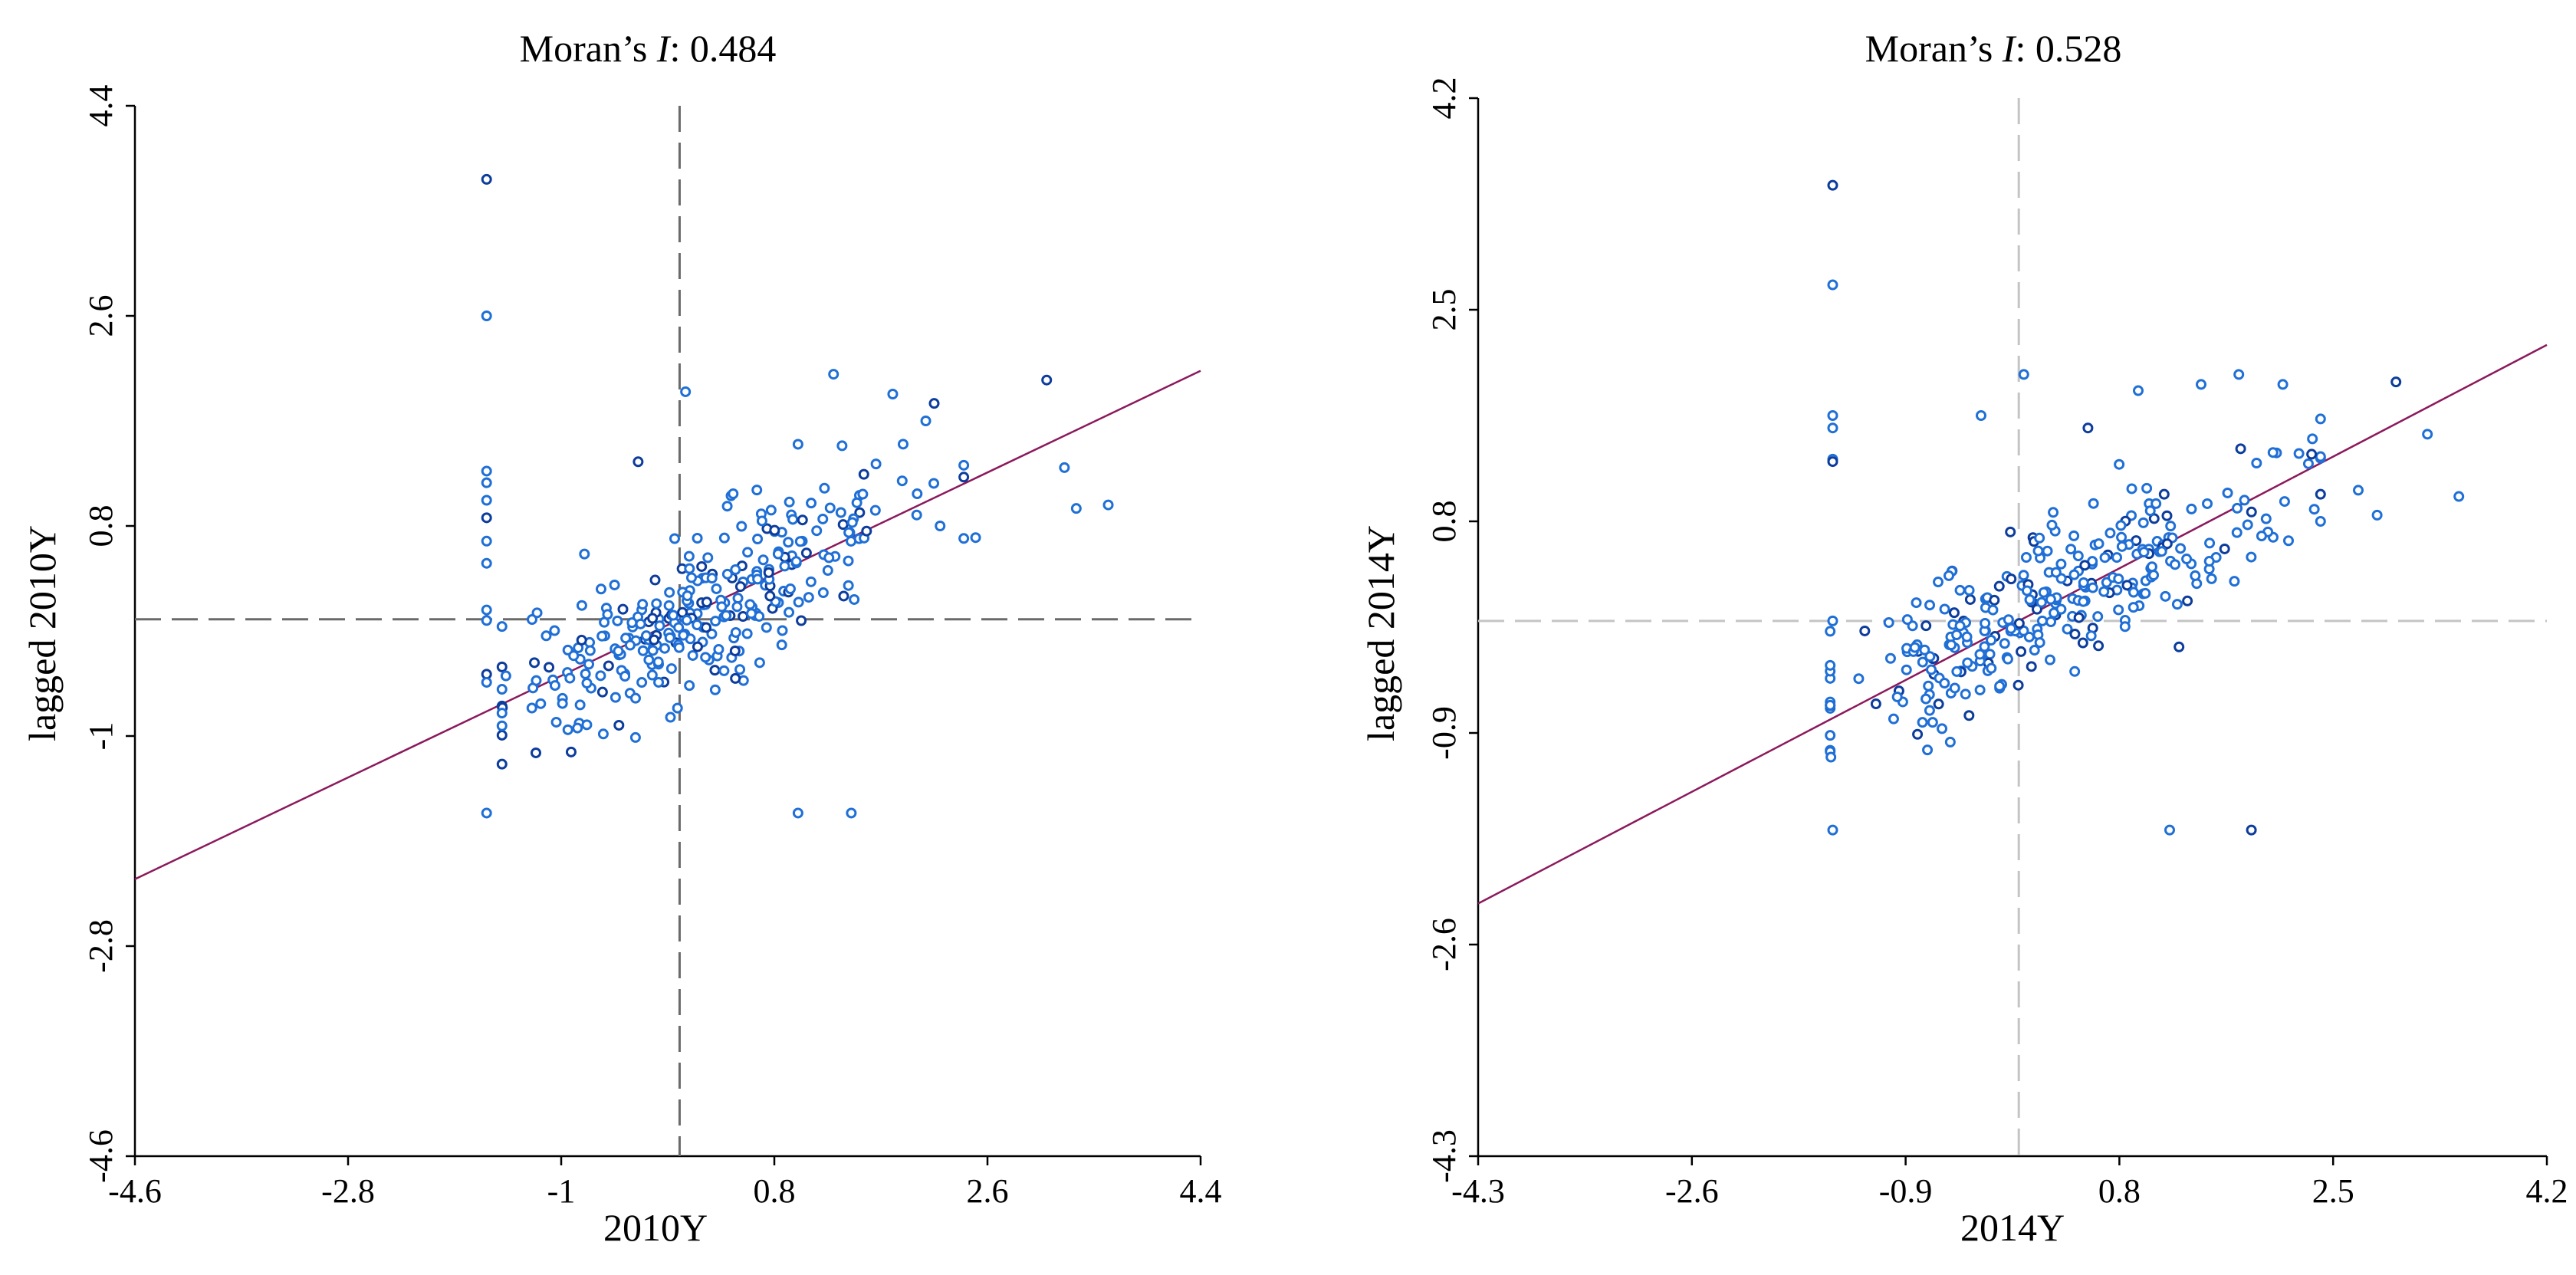 The image size is (2576, 1275). I want to click on x-axis-label-right: 2014Y, so click(2013, 1227).